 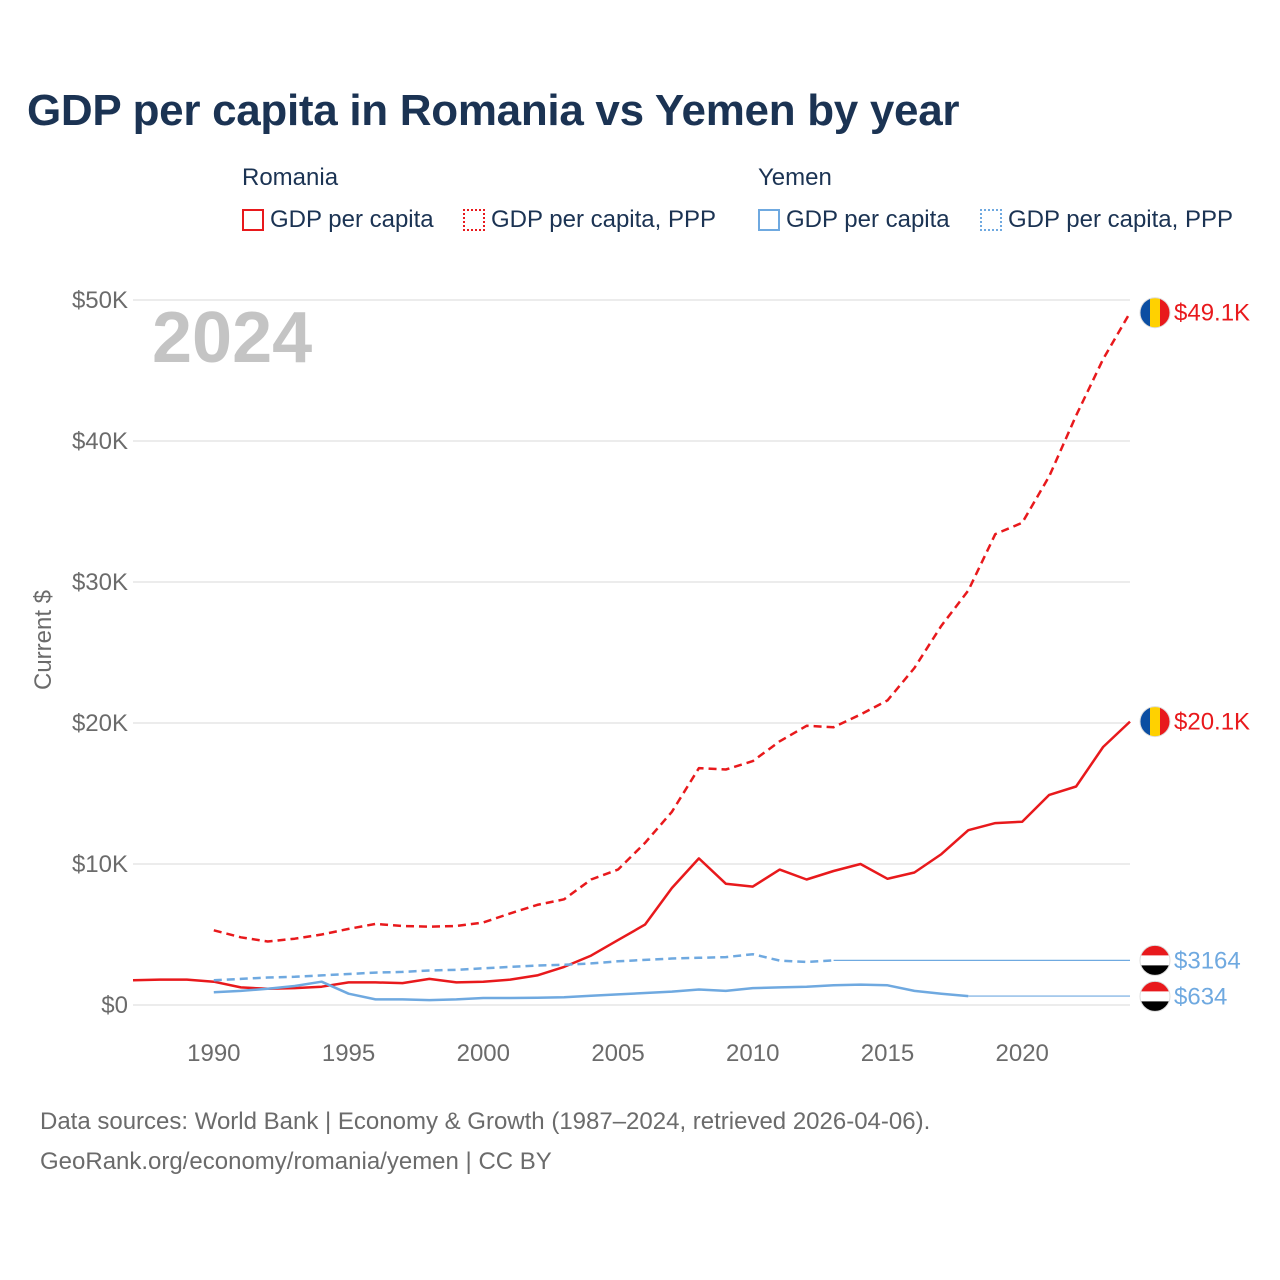 What do you see at coordinates (232, 338) in the screenshot?
I see `year-watermark: 2024` at bounding box center [232, 338].